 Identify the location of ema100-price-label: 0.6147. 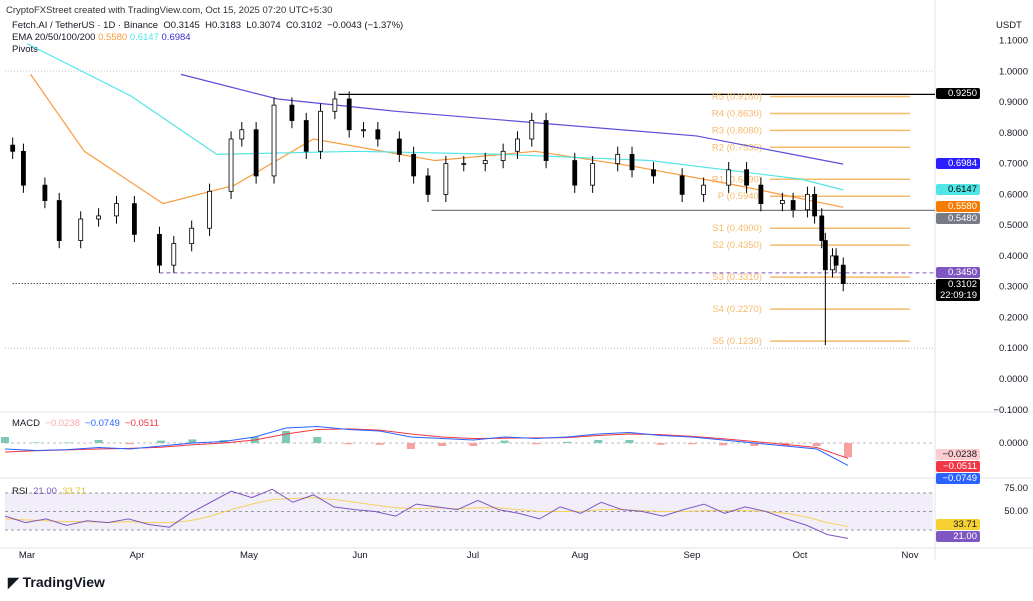
(958, 189).